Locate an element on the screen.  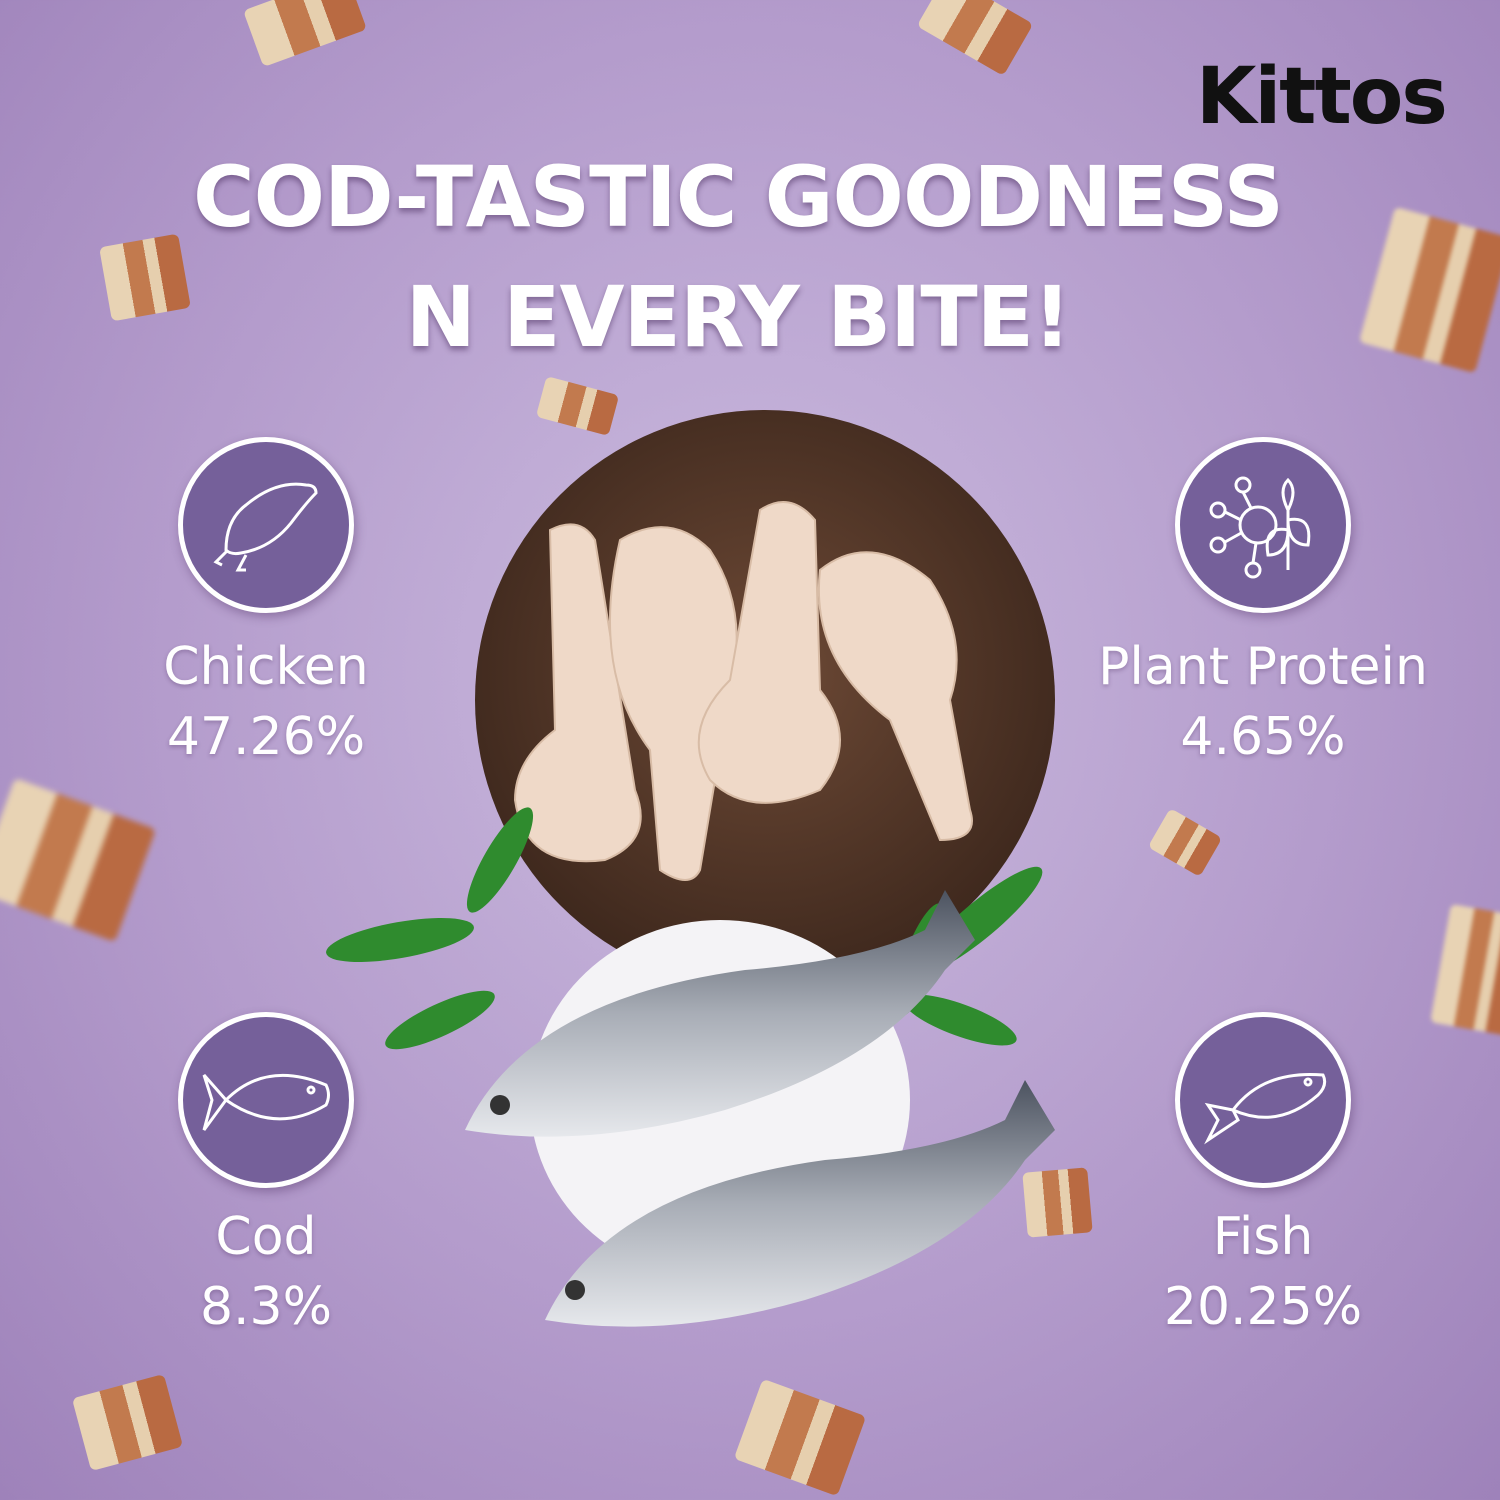
fish-name: Fish is located at coordinates (1263, 1237).